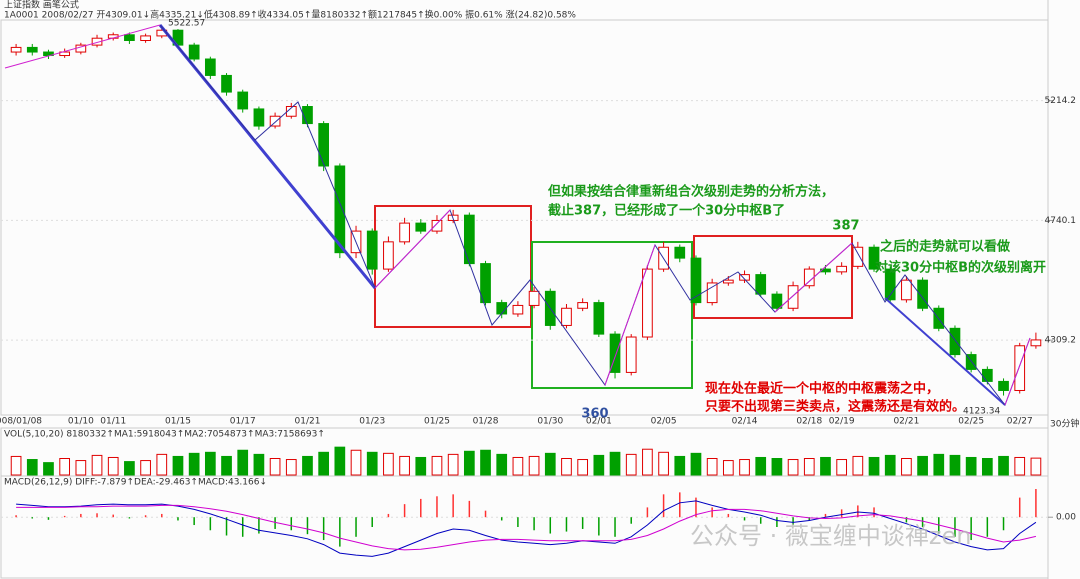 The width and height of the screenshot is (1080, 579). I want to click on period-label: 30分钟, so click(1064, 424).